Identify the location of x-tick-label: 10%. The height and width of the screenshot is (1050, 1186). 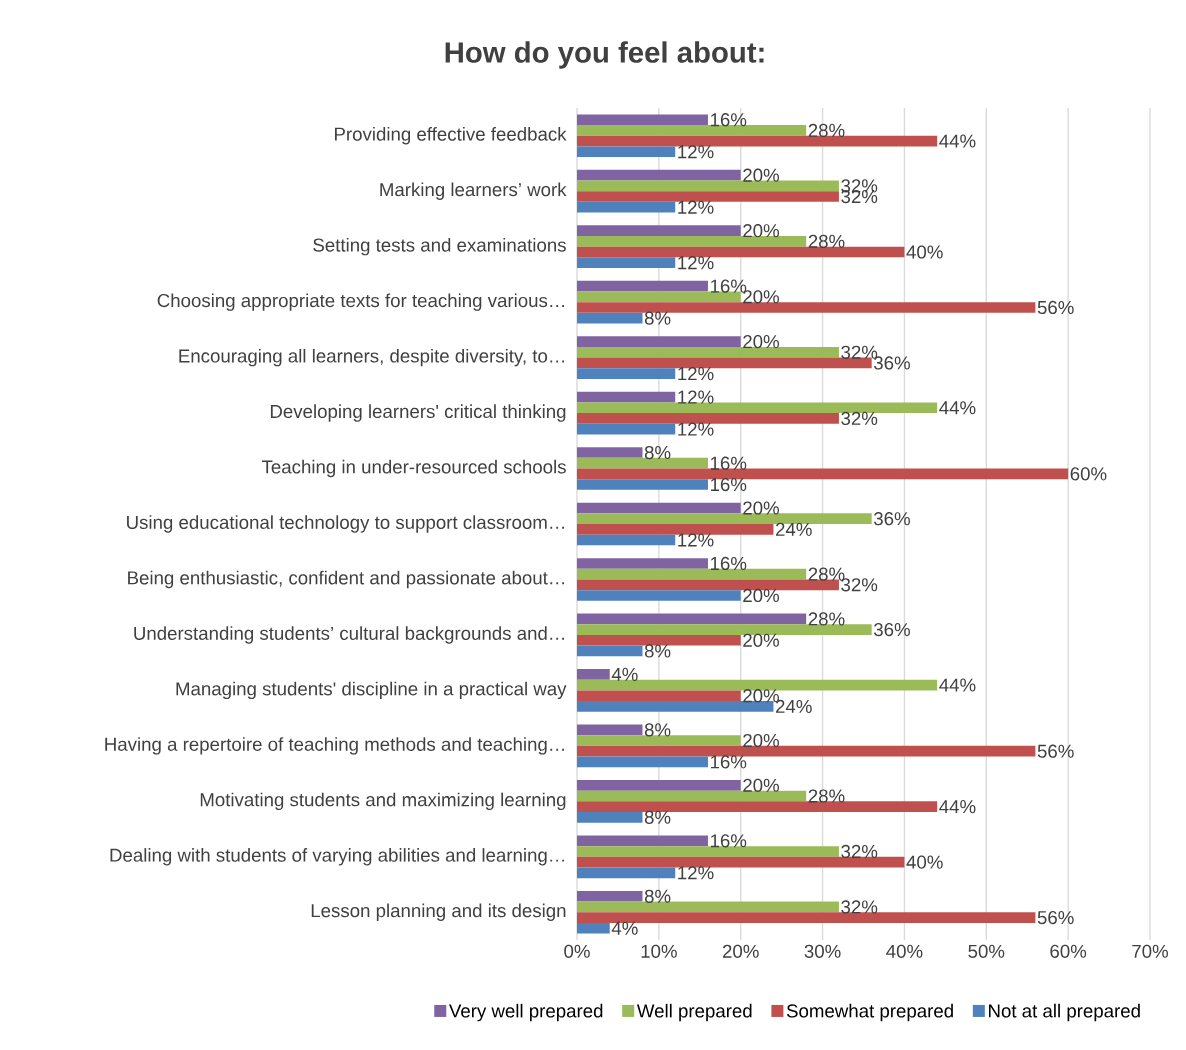
(659, 951).